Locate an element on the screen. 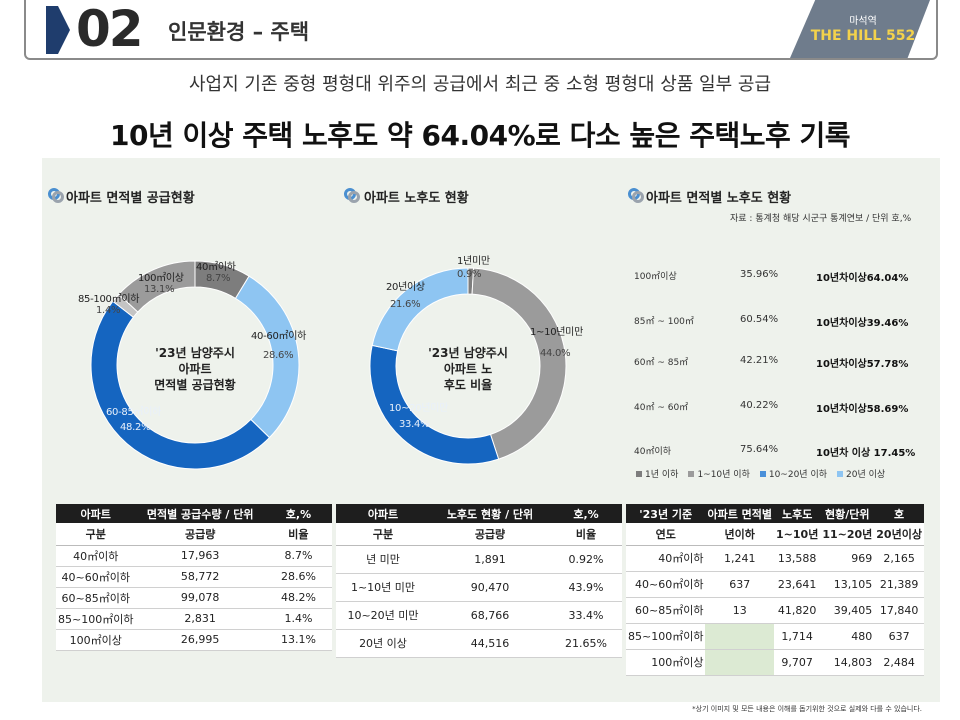 This screenshot has width=960, height=720. table-row: 년 미만 1,891 0.92% is located at coordinates (479, 559).